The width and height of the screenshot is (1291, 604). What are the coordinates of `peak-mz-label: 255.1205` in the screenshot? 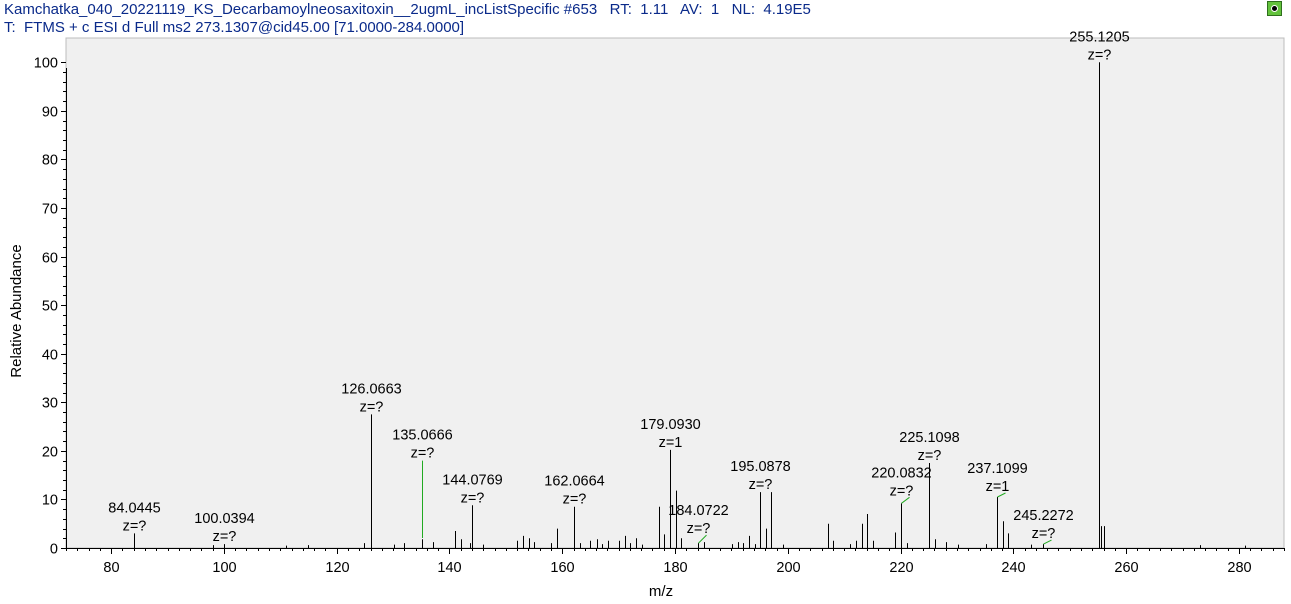 It's located at (1099, 37).